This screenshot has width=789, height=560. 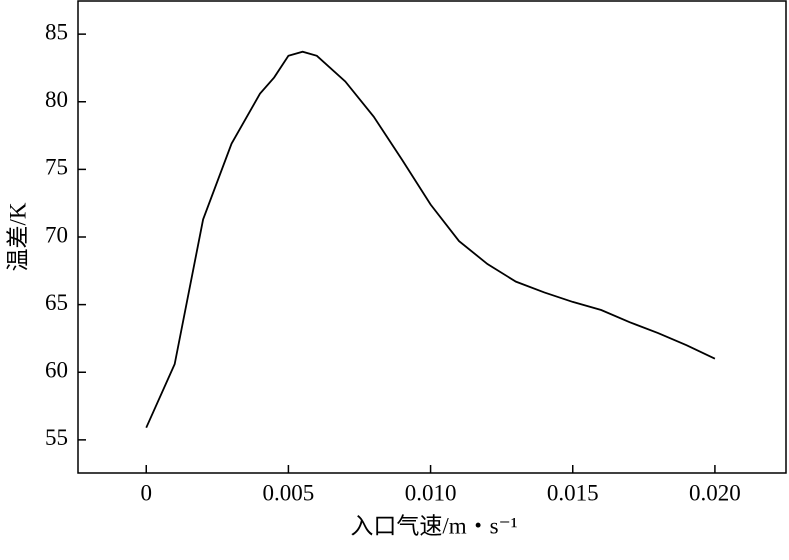 What do you see at coordinates (56, 167) in the screenshot?
I see `y-tick-label: 75` at bounding box center [56, 167].